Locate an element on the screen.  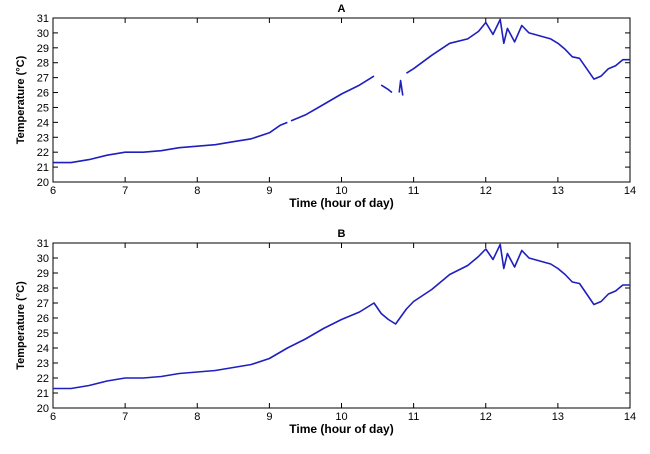
panel-b-ytick-label: 30 is located at coordinates (43, 259).